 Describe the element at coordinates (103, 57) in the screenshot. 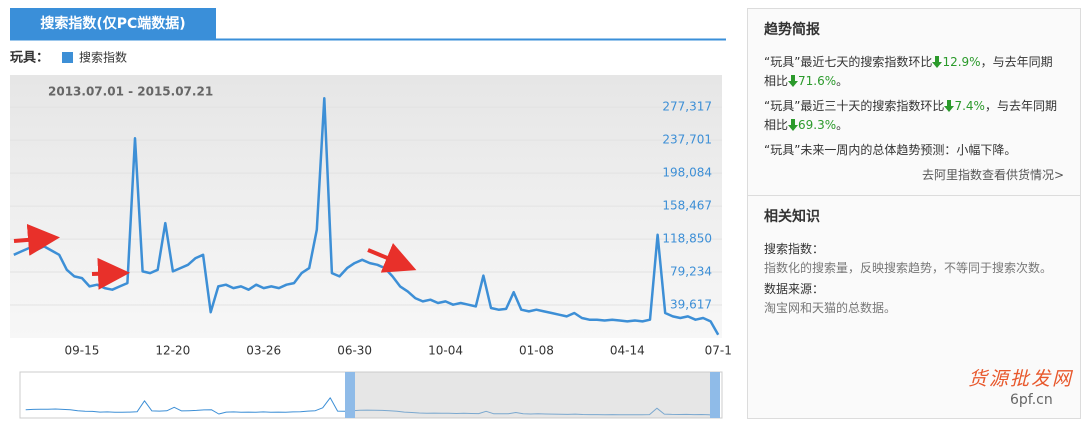

I see `legend-label: 搜索指数` at that location.